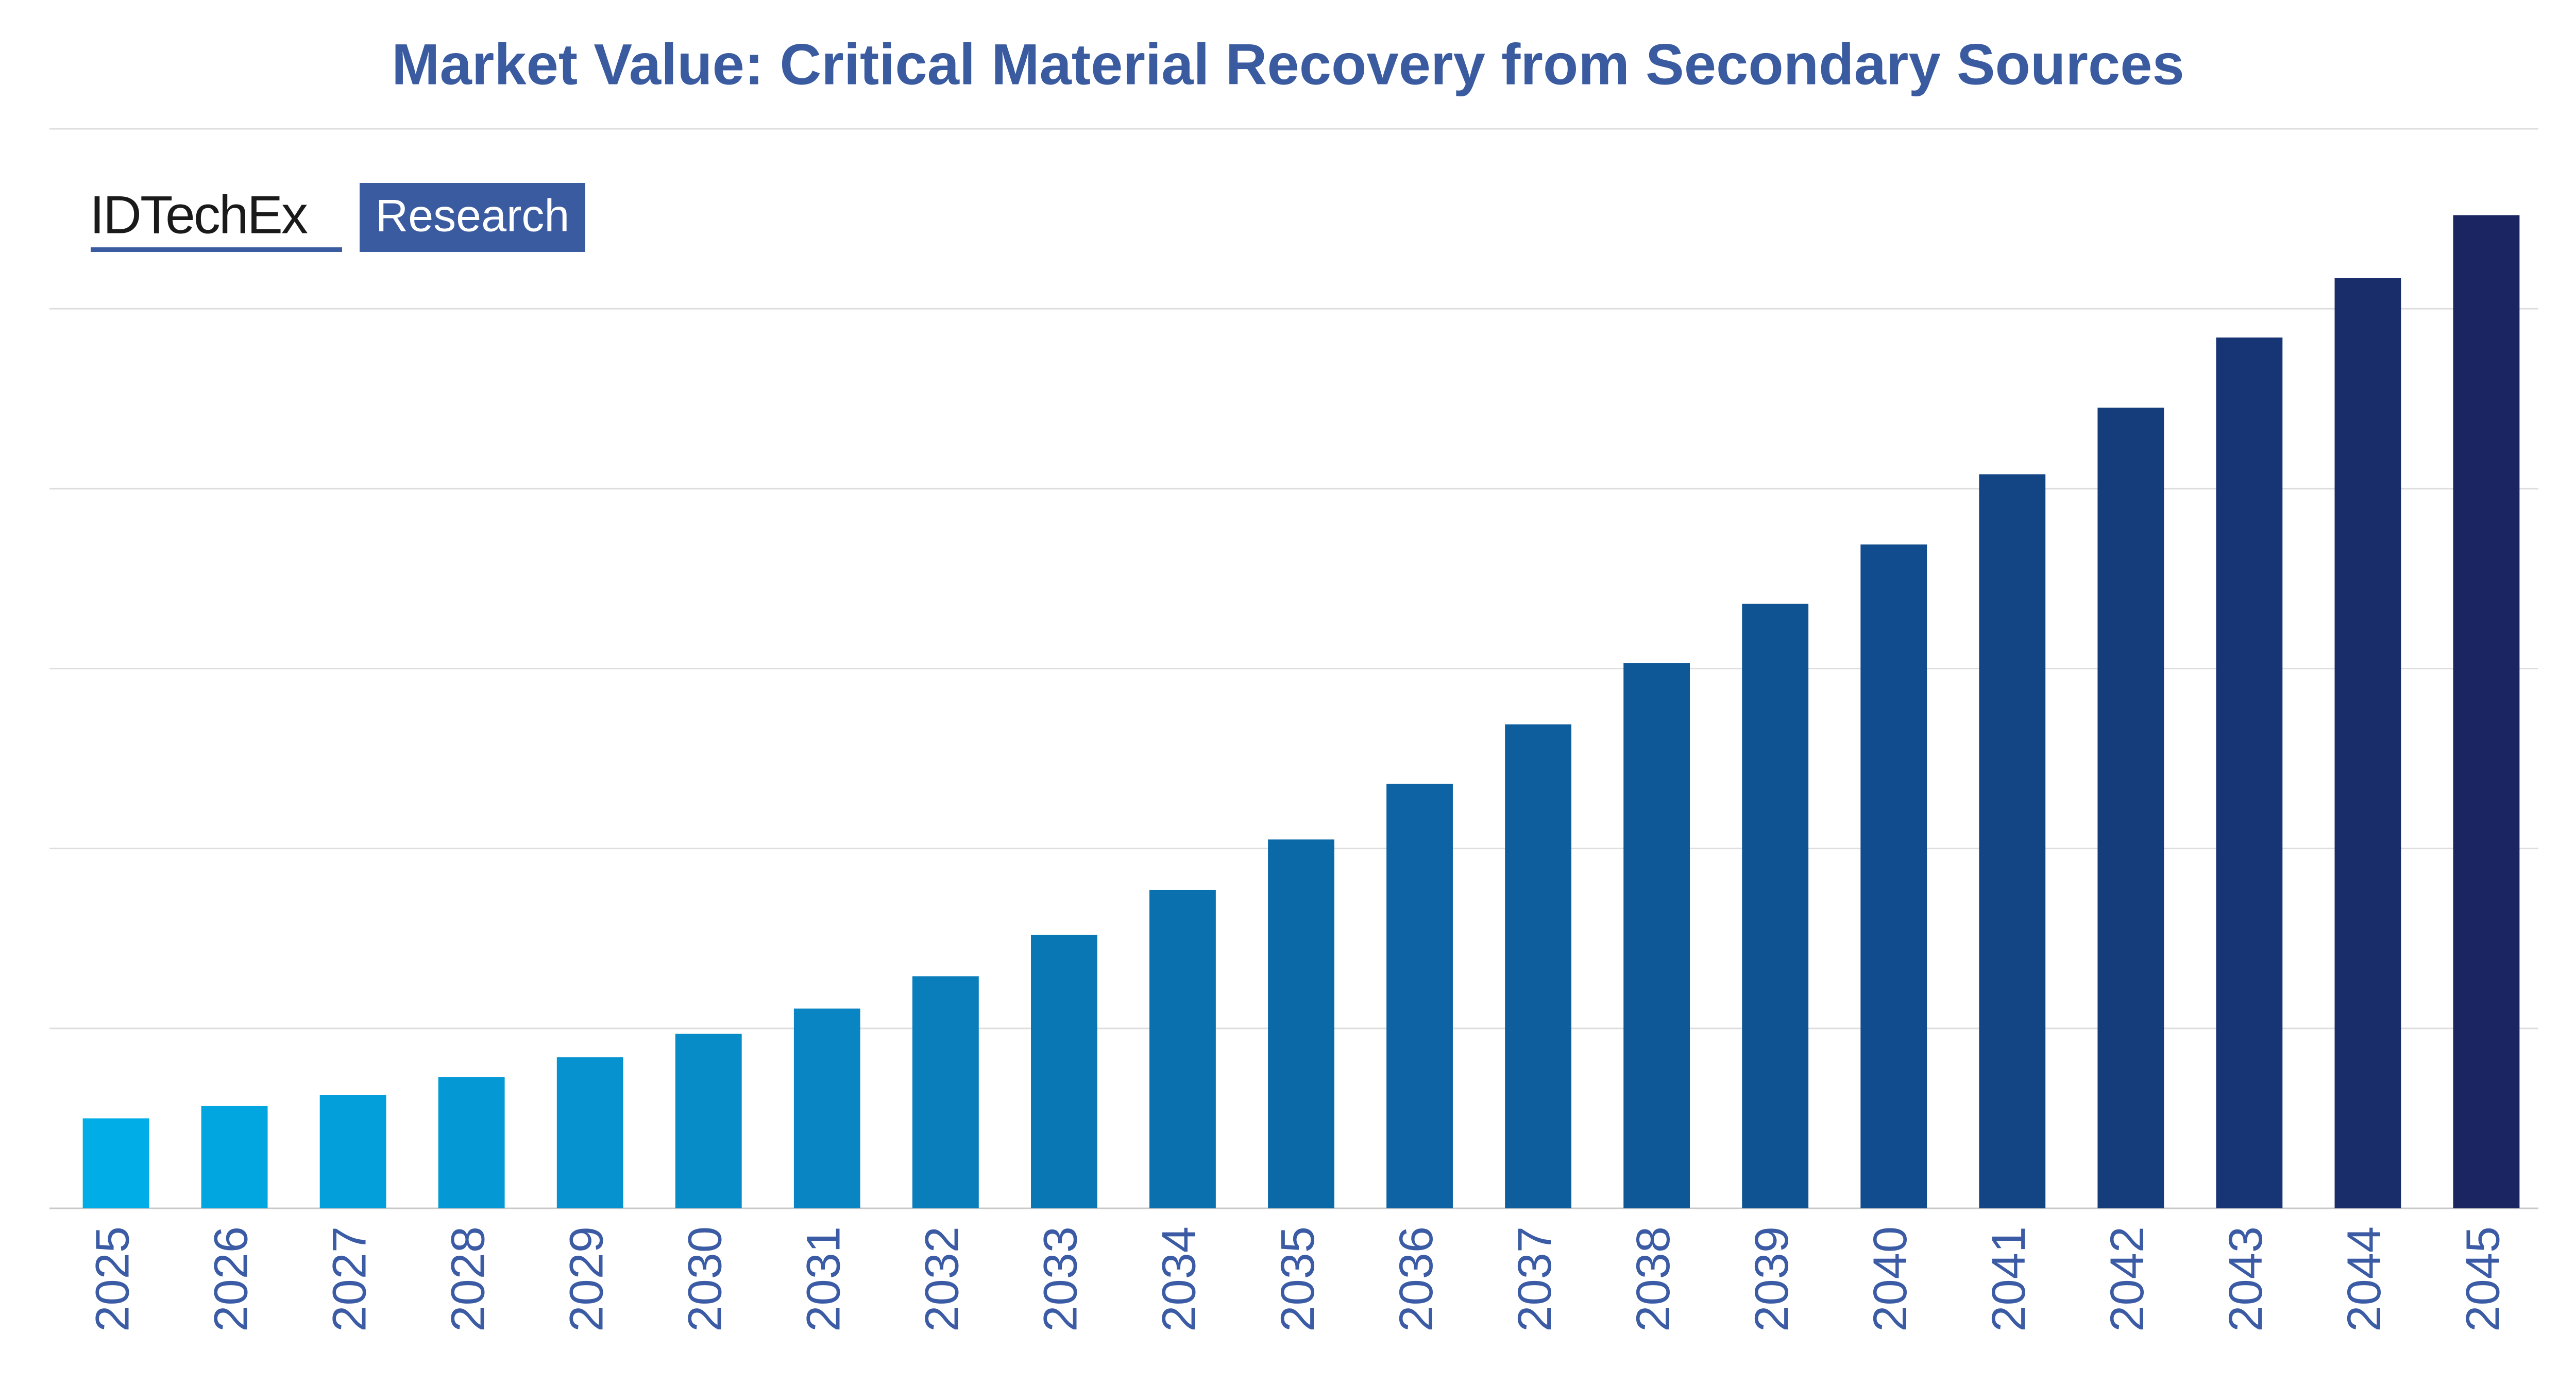 The height and width of the screenshot is (1383, 2576). What do you see at coordinates (350, 1279) in the screenshot?
I see `x-tick-label: 2027` at bounding box center [350, 1279].